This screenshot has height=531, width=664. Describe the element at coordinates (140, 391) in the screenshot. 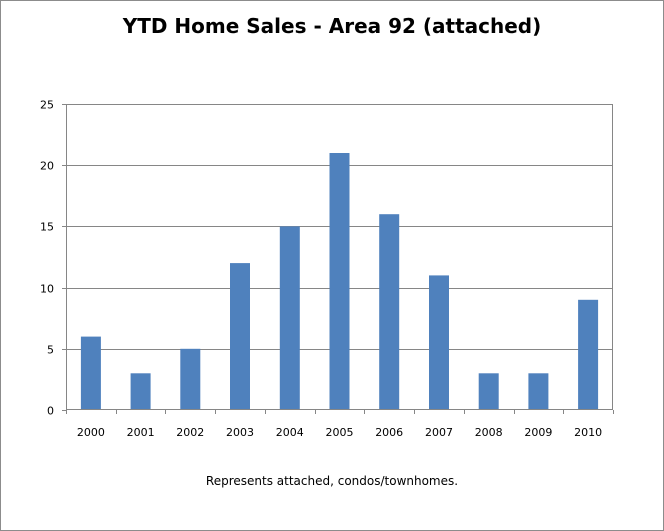

I see `bar-2001` at that location.